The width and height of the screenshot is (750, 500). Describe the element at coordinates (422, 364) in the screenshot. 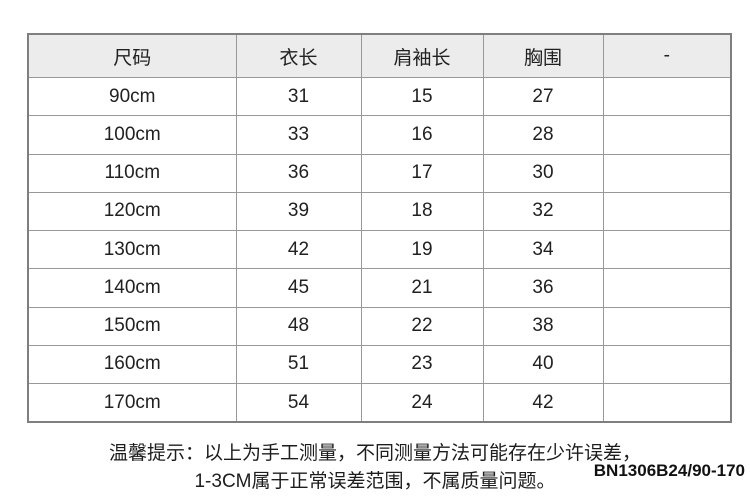

I see `cell-shoulder-sleeve-length: 23` at that location.